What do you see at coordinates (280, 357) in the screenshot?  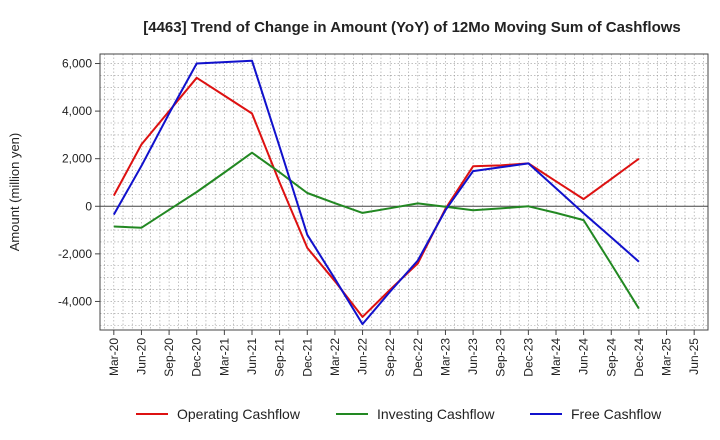 I see `x-tick-label: Sep-21` at bounding box center [280, 357].